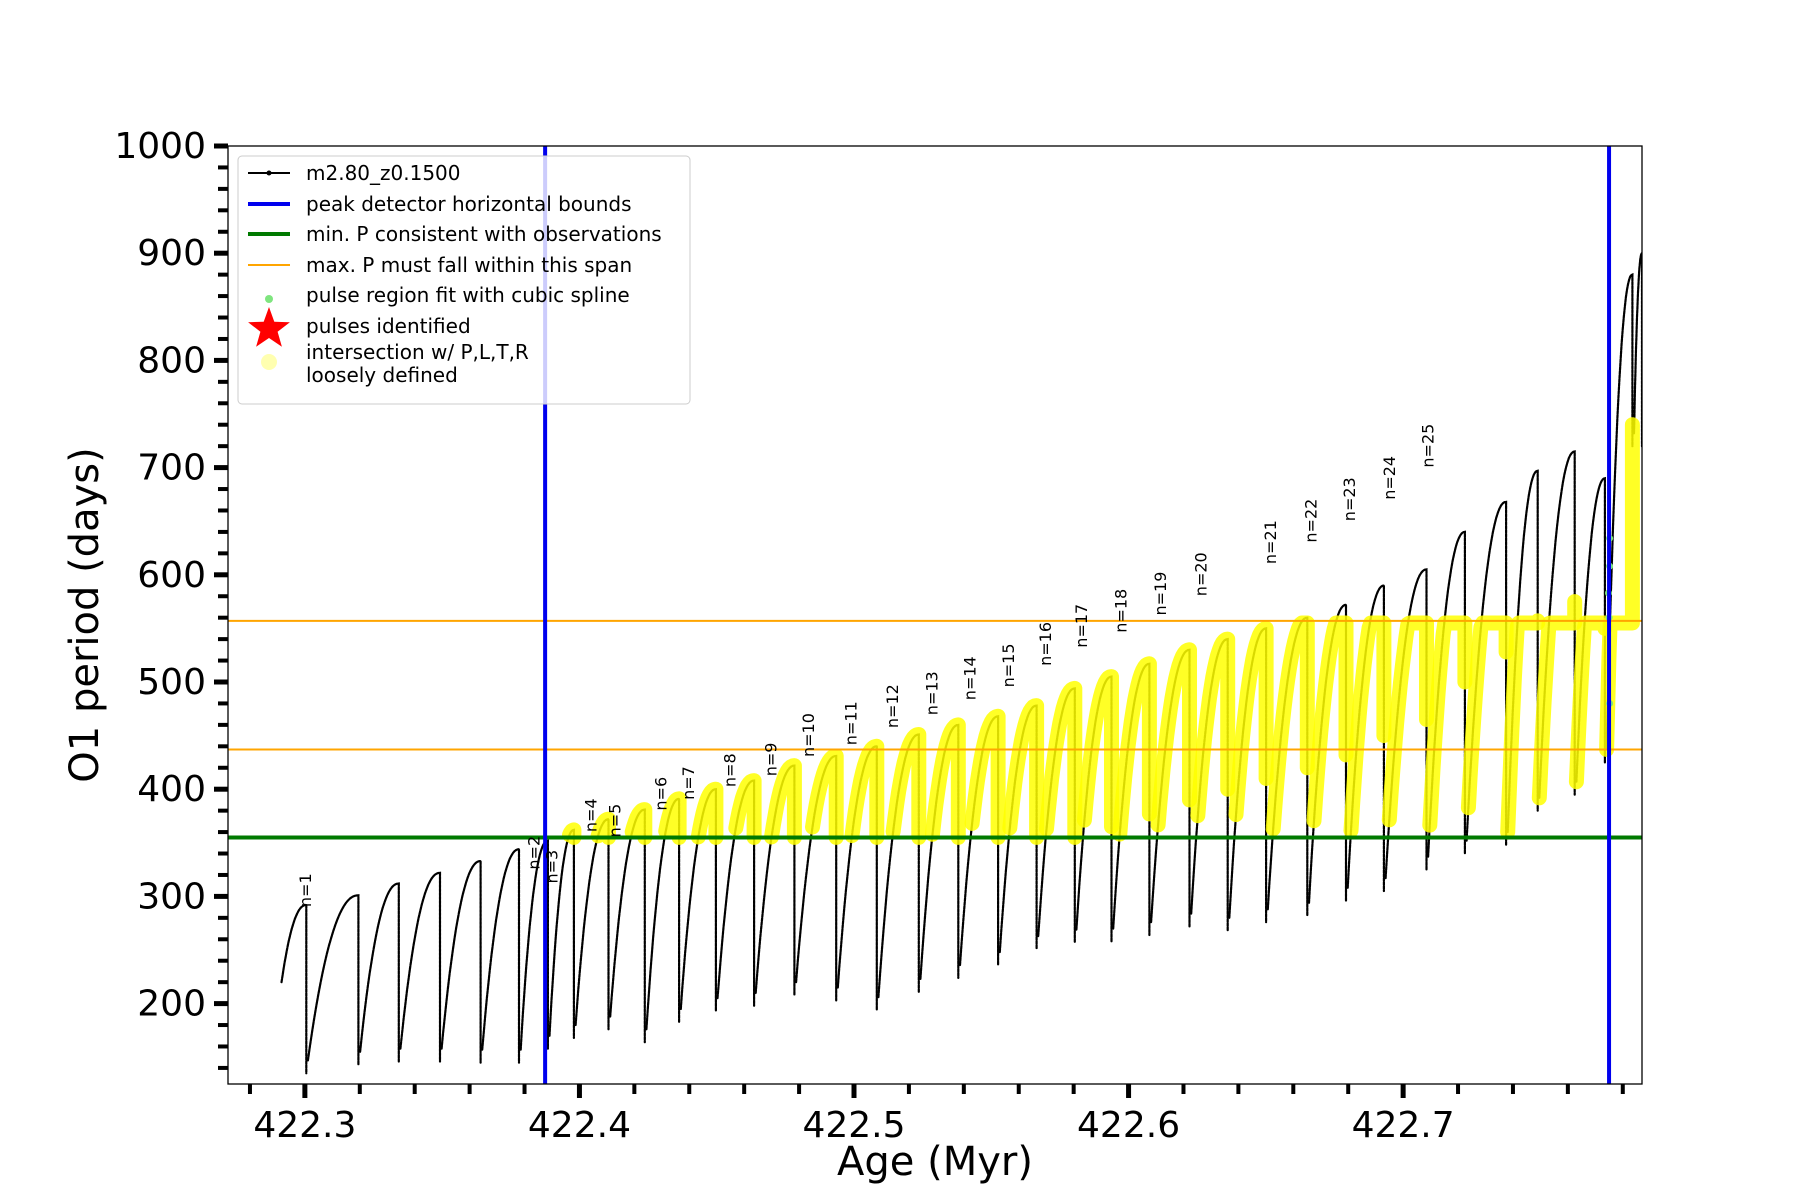 Image resolution: width=1800 pixels, height=1200 pixels. What do you see at coordinates (171, 468) in the screenshot?
I see `y-tick-label: 700` at bounding box center [171, 468].